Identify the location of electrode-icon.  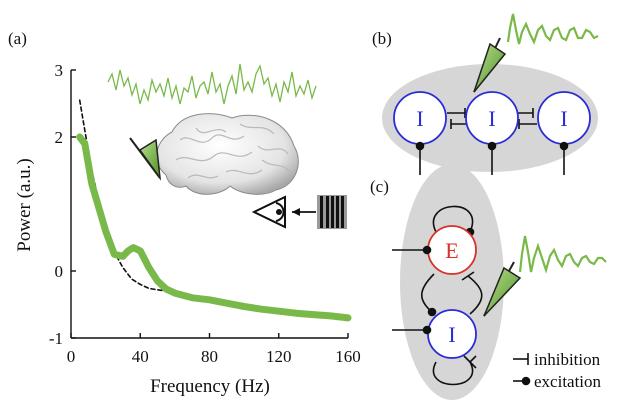
(145, 159).